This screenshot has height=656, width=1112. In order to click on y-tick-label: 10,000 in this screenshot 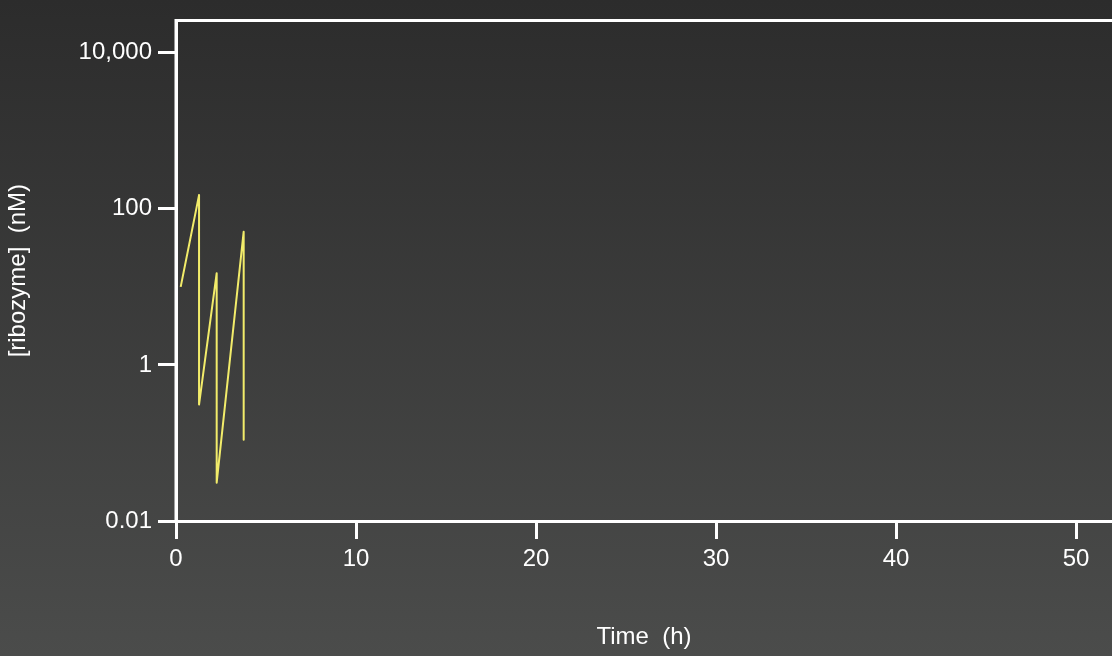, I will do `click(115, 51)`.